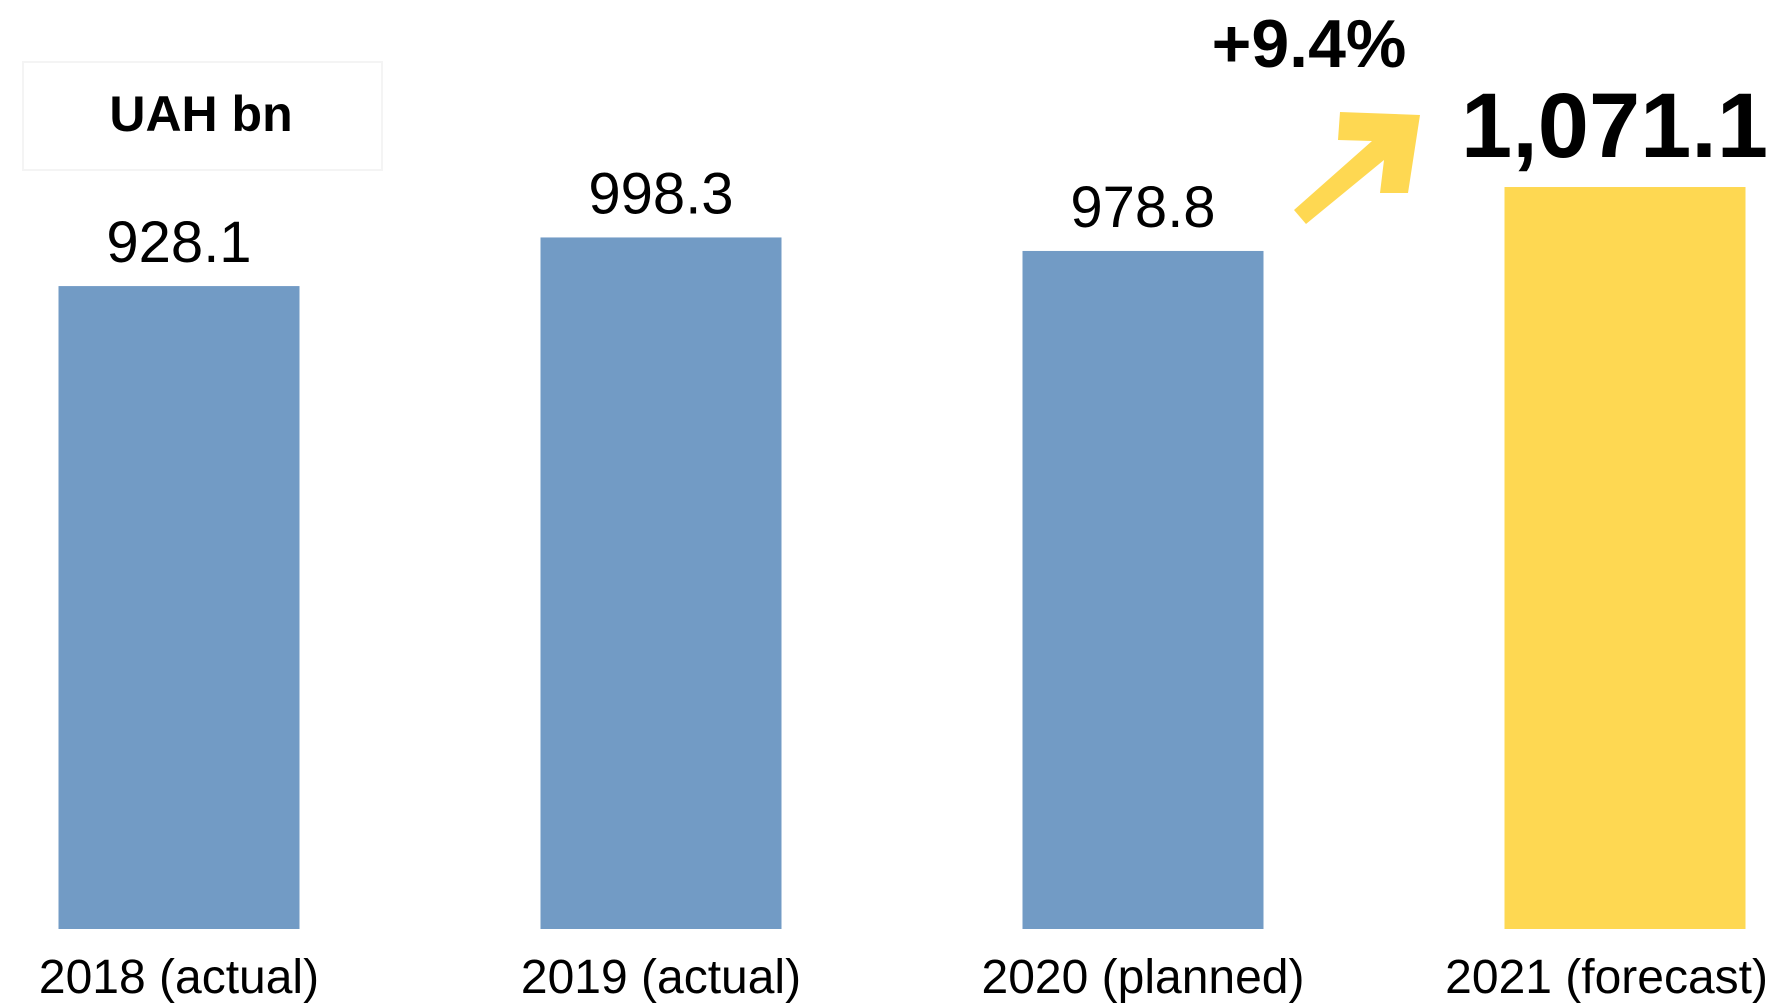 The height and width of the screenshot is (1005, 1772). Describe the element at coordinates (1606, 977) in the screenshot. I see `x-tick-label: 2021 (forecast)` at that location.